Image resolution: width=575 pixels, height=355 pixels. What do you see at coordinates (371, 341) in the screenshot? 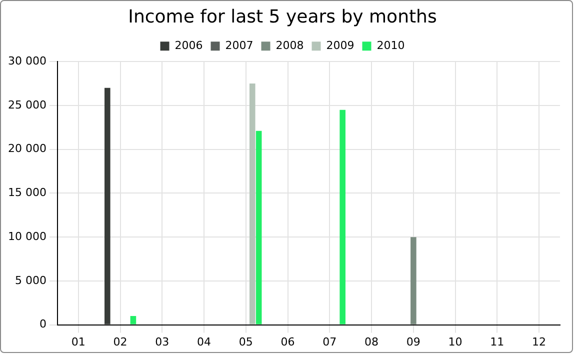
I see `x-tick-label: 08` at bounding box center [371, 341].